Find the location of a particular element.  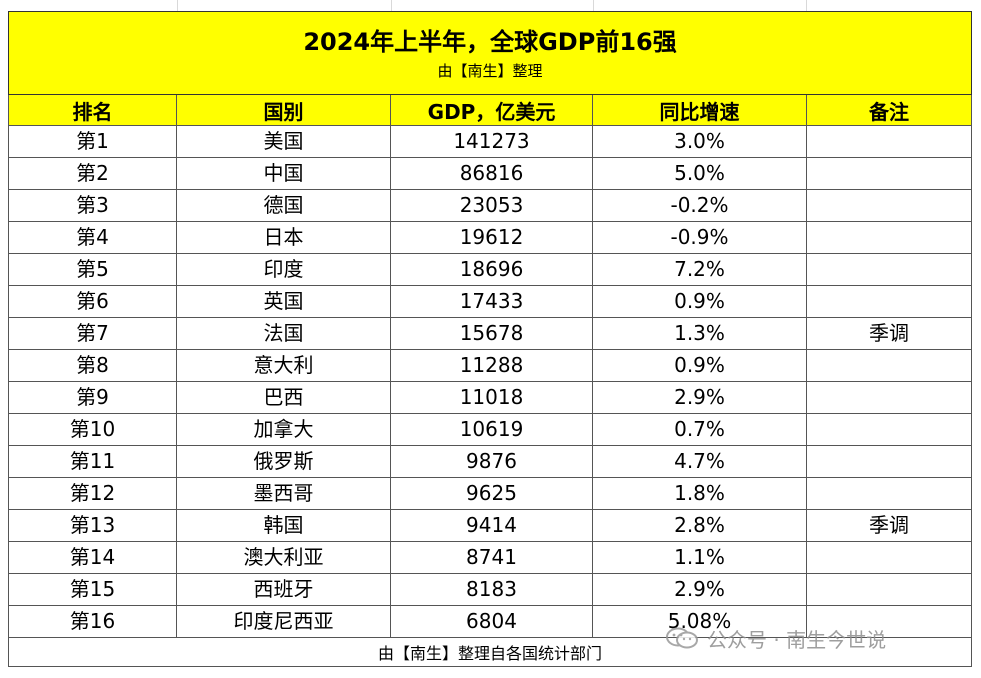

cell-growth: 1.8% is located at coordinates (699, 493).